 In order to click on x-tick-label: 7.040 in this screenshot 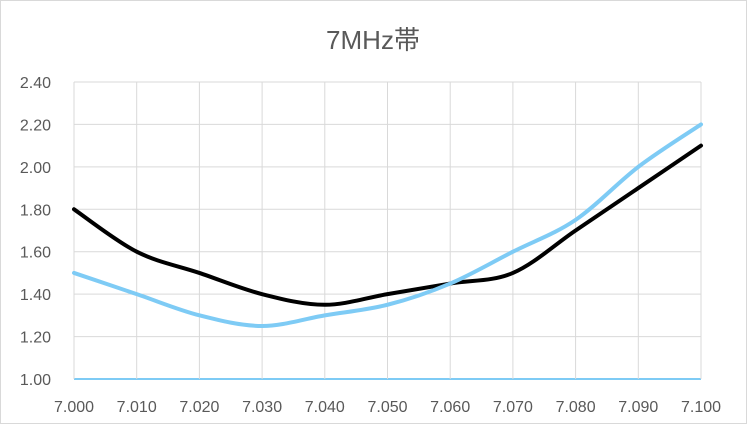, I will do `click(325, 407)`.